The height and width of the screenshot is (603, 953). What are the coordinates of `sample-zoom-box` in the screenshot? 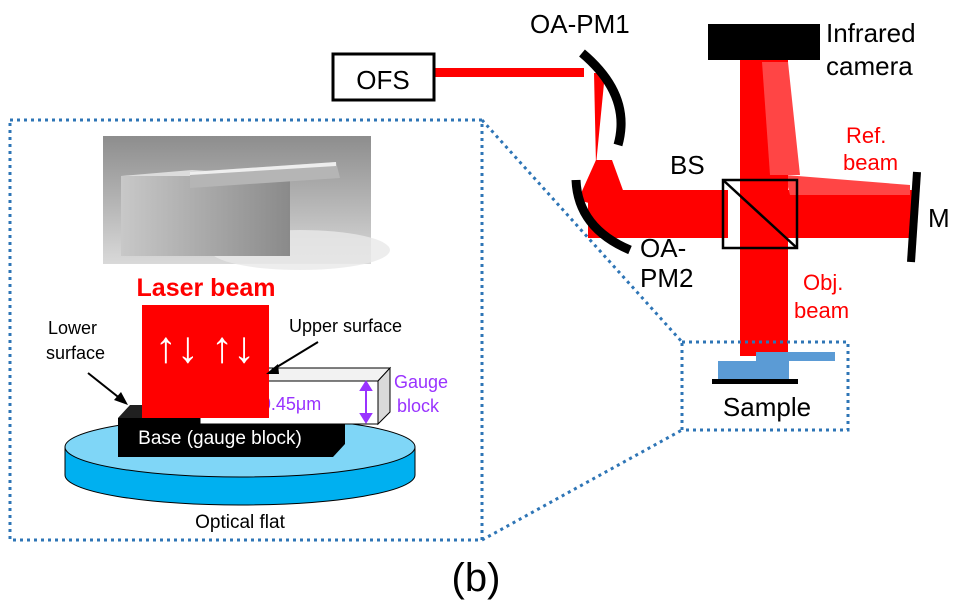 It's located at (765, 386).